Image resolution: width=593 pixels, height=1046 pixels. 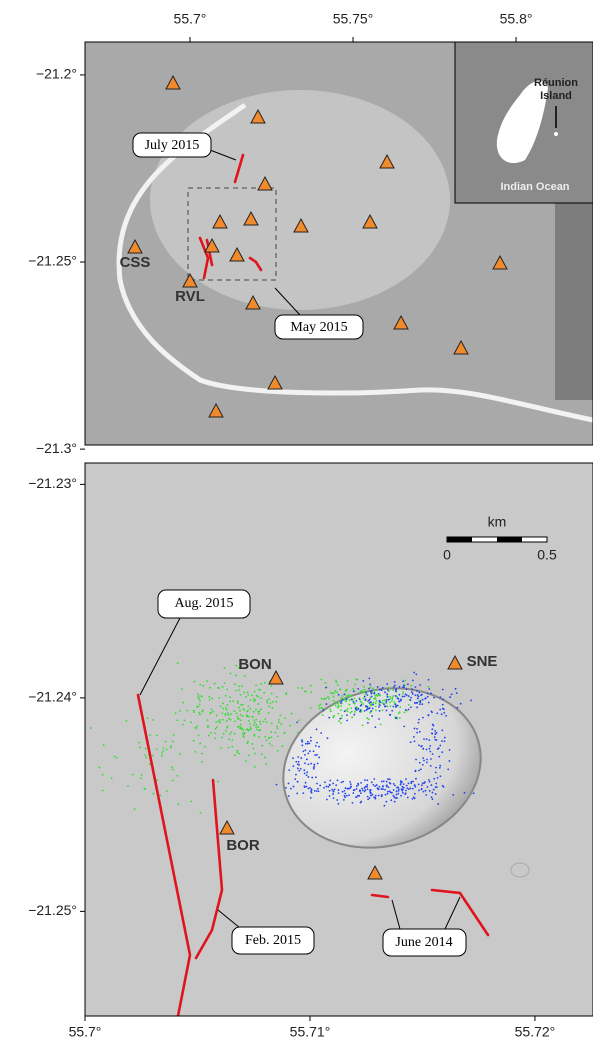 I want to click on station-label: RVL, so click(x=190, y=296).